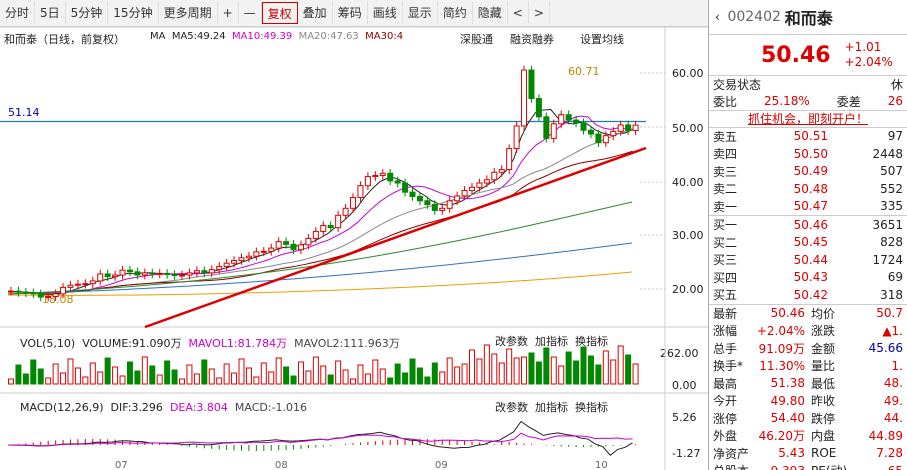  What do you see at coordinates (121, 465) in the screenshot?
I see `date-label: 07` at bounding box center [121, 465].